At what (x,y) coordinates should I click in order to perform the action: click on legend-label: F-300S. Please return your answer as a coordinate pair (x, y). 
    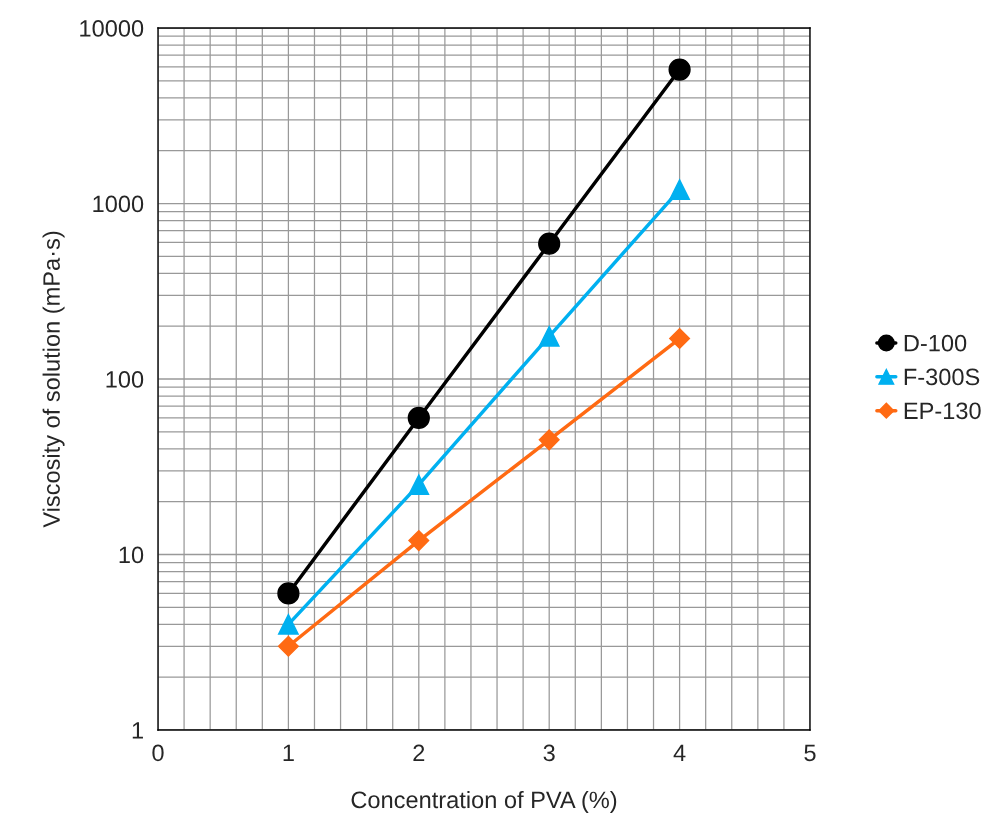
    Looking at the image, I should click on (942, 377).